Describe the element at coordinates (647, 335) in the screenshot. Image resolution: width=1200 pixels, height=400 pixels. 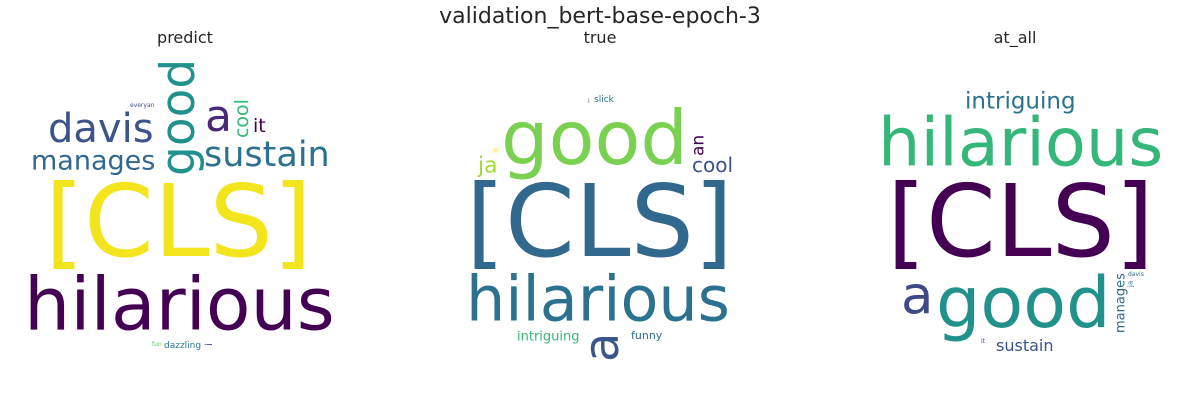
I see `word-funny: funny` at that location.